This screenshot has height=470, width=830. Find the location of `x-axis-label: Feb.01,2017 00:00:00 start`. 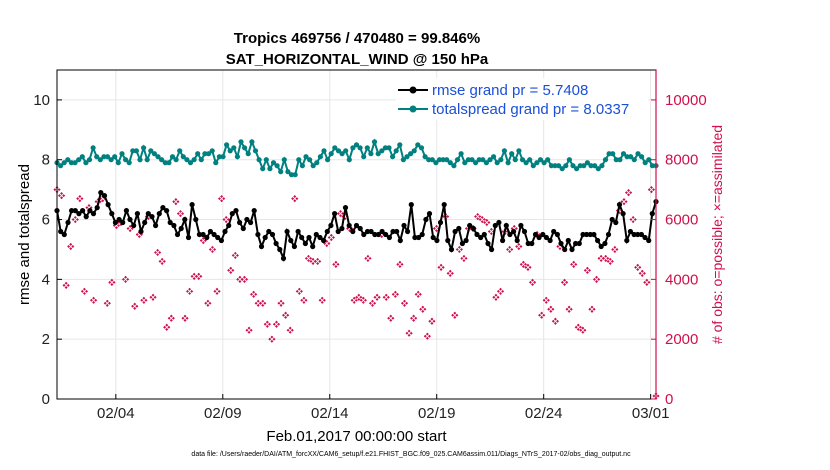

x-axis-label: Feb.01,2017 00:00:00 start is located at coordinates (356, 436).